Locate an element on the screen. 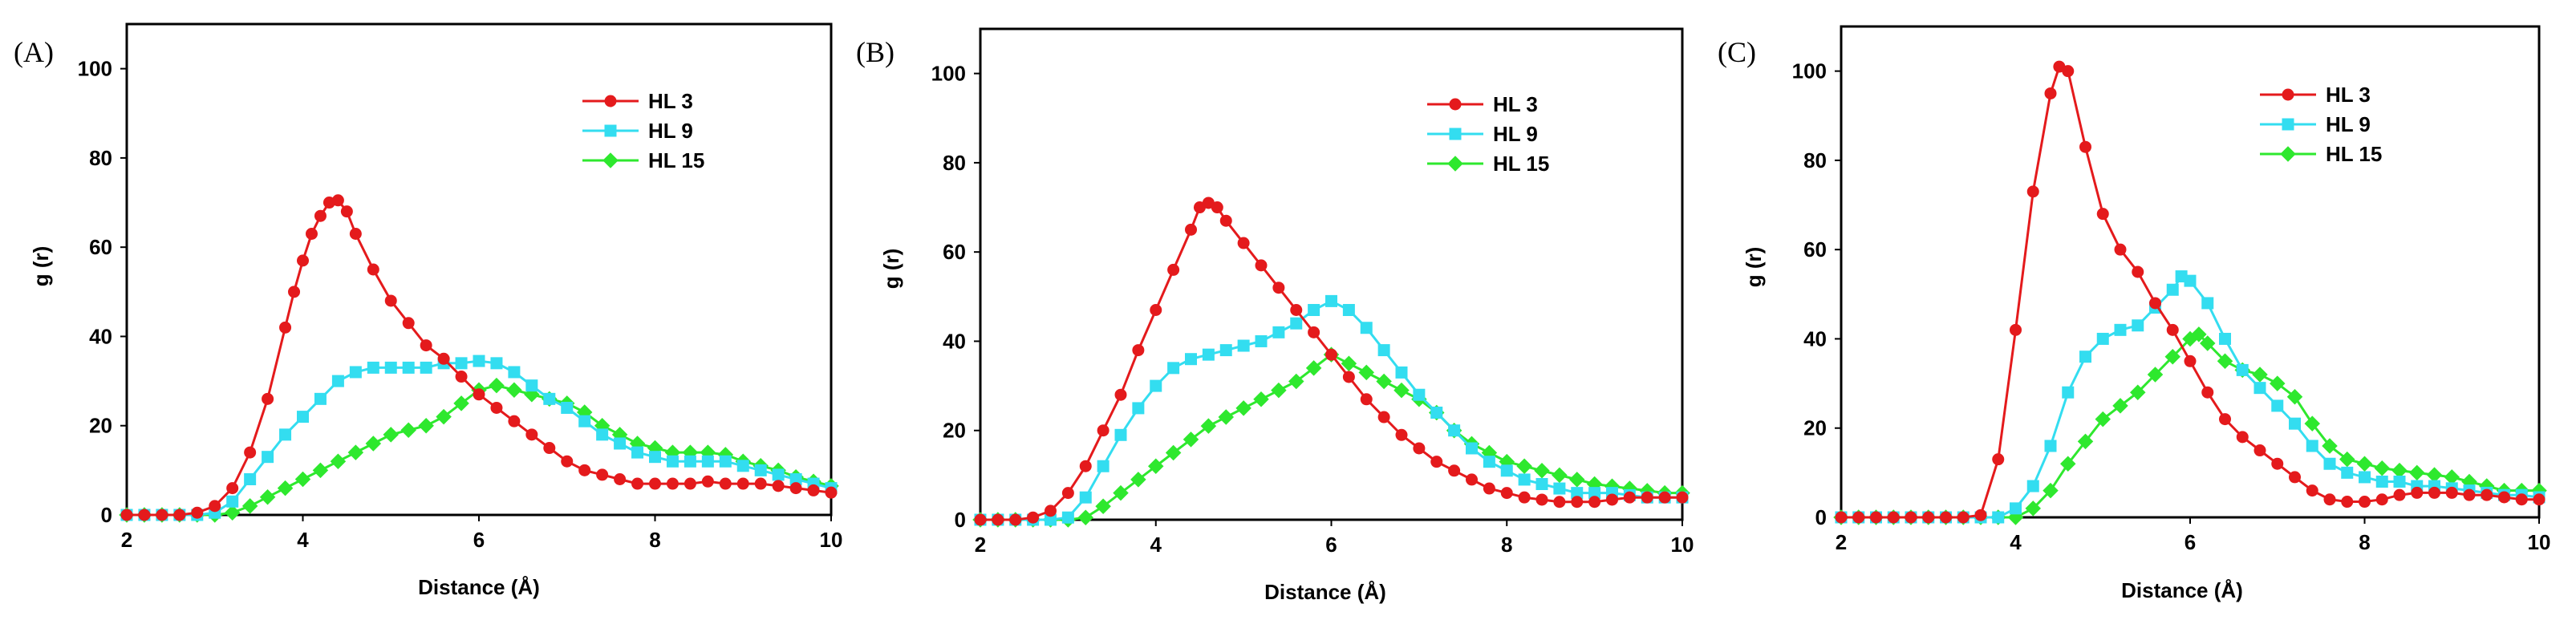 This screenshot has width=2576, height=620. panel-c-legend-marker-hl3 is located at coordinates (2288, 95).